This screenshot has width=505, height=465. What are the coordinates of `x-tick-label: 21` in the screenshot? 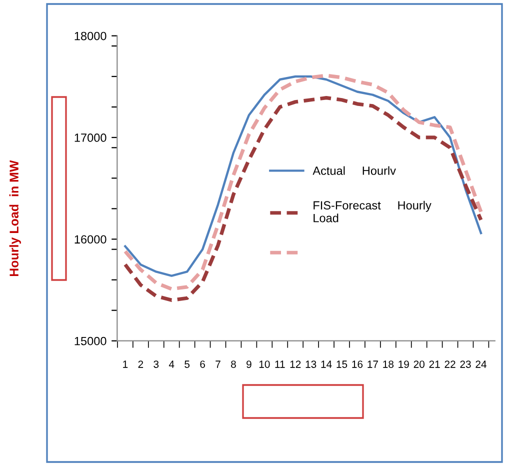 It's located at (434, 364).